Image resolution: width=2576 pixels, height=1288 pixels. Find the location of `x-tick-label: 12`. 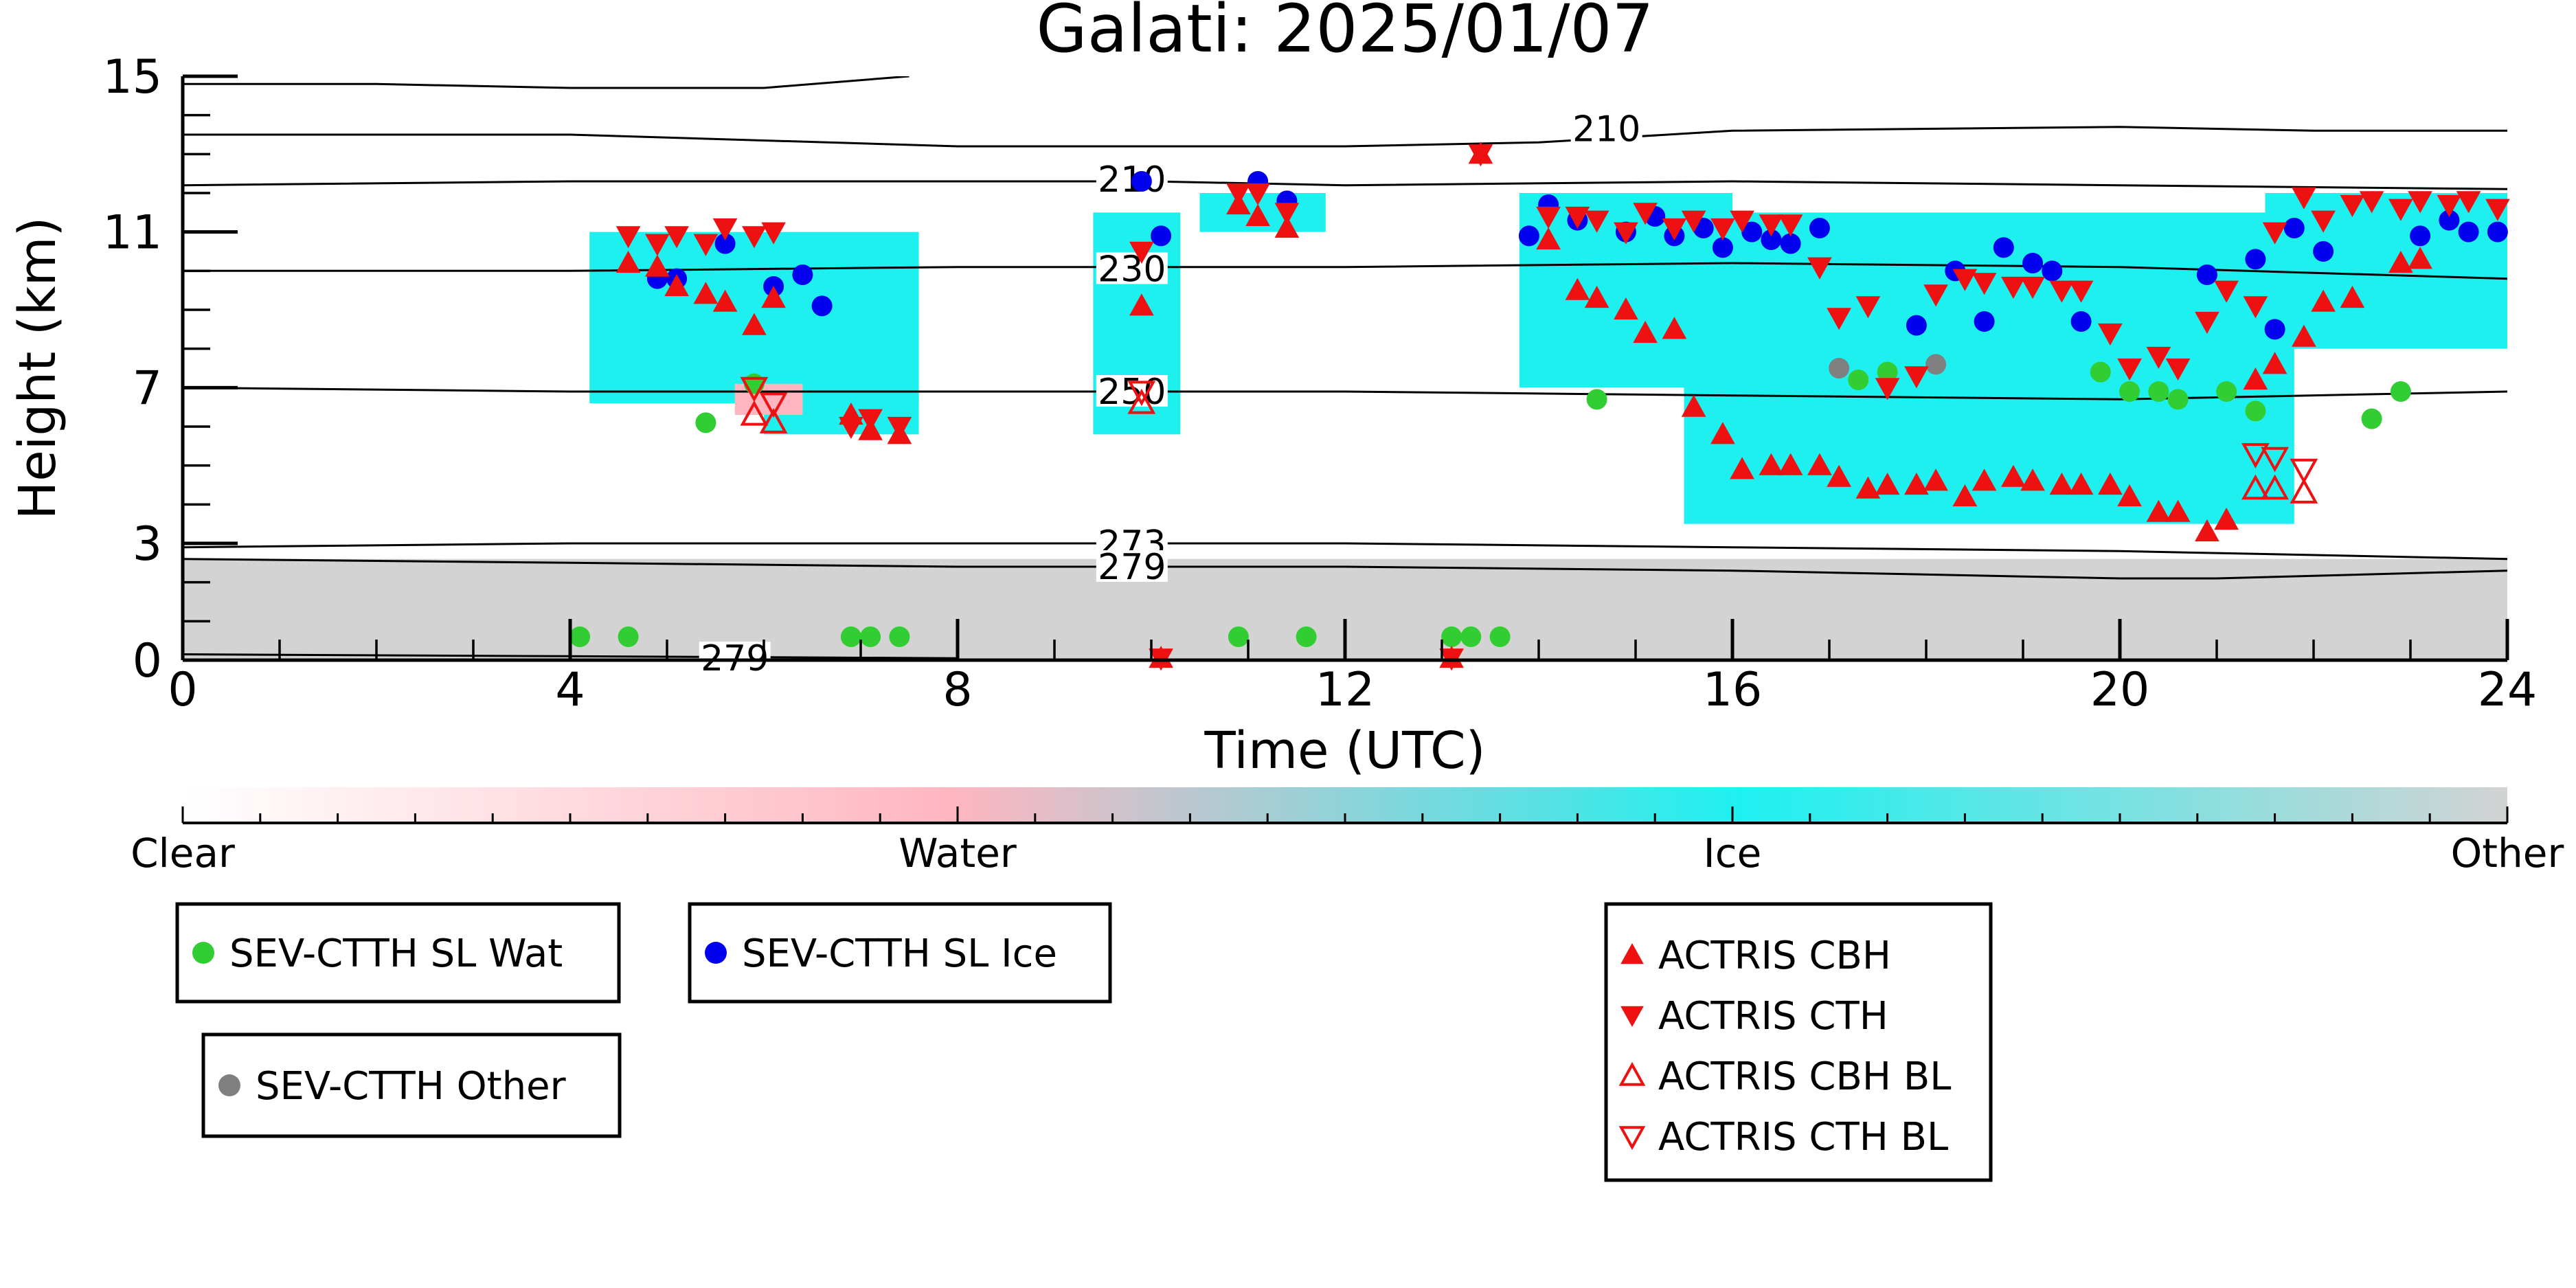

x-tick-label: 12 is located at coordinates (1345, 690).